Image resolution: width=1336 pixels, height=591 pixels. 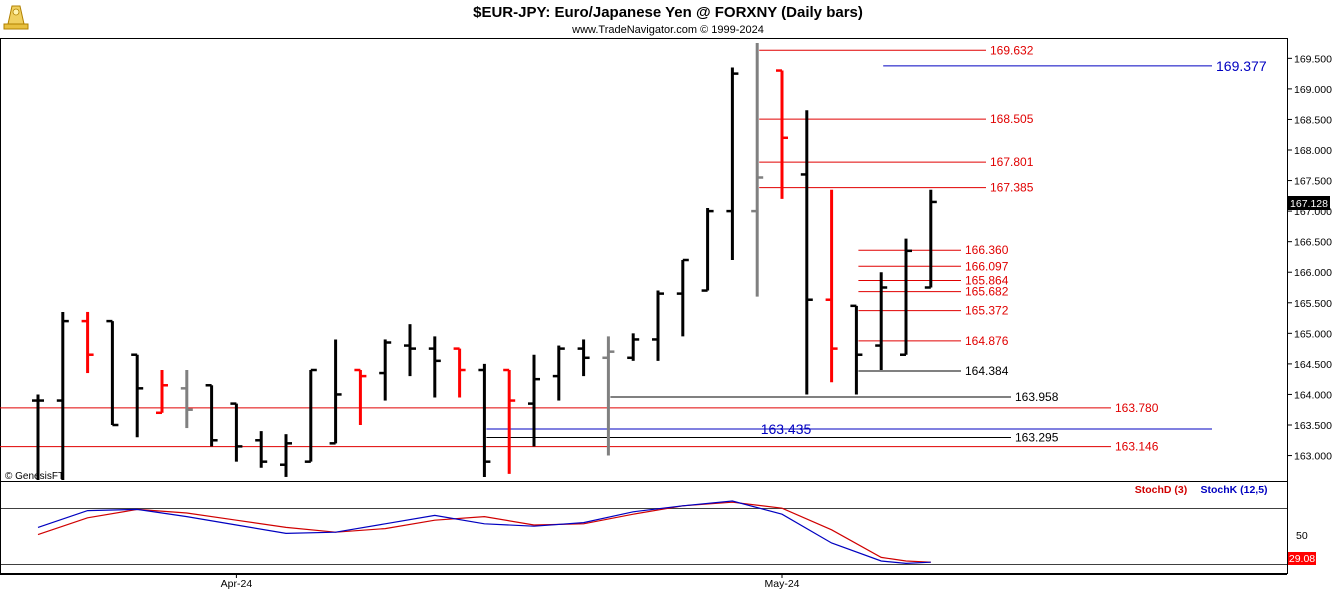 I want to click on level-label: 166.097, so click(x=987, y=266).